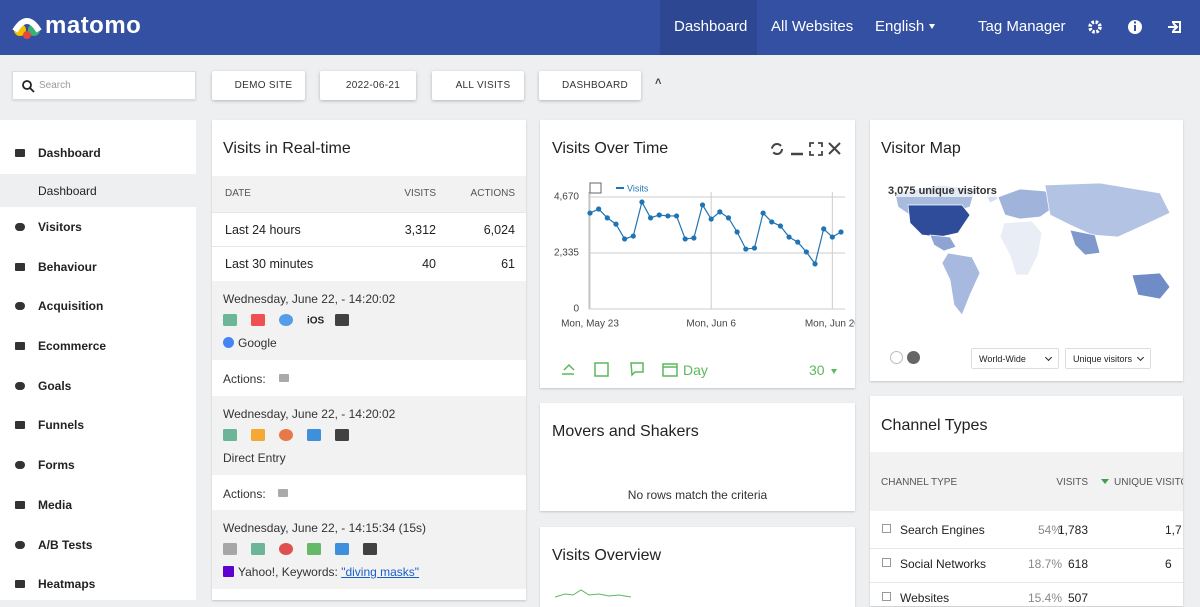  I want to click on nav-link: English, so click(900, 26).